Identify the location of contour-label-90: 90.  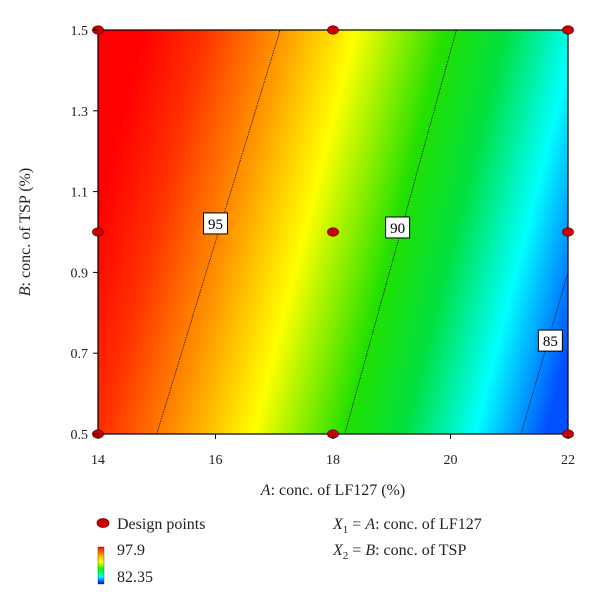
(397, 229).